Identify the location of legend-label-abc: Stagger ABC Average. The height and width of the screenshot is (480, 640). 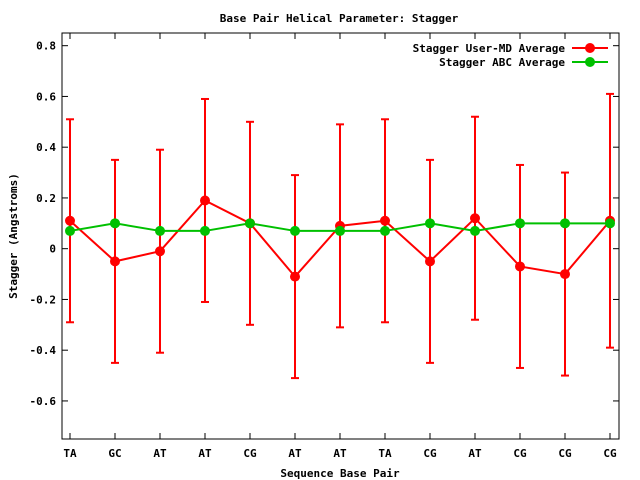
(502, 62).